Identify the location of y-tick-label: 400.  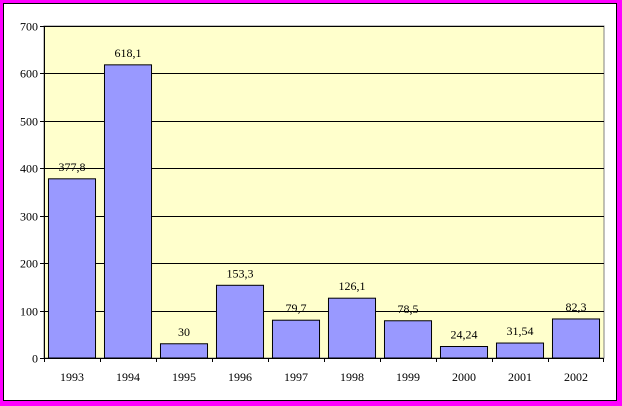
(29, 169).